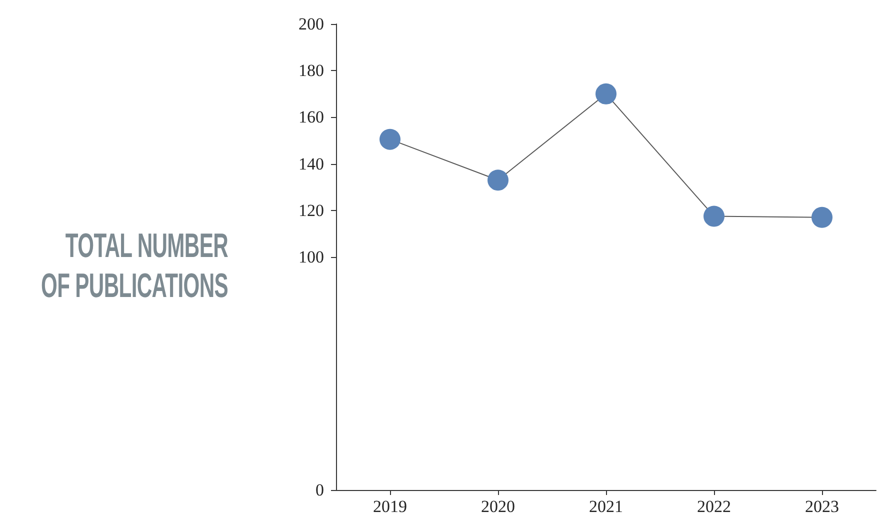  Describe the element at coordinates (311, 70) in the screenshot. I see `y-tick-label: 180` at that location.